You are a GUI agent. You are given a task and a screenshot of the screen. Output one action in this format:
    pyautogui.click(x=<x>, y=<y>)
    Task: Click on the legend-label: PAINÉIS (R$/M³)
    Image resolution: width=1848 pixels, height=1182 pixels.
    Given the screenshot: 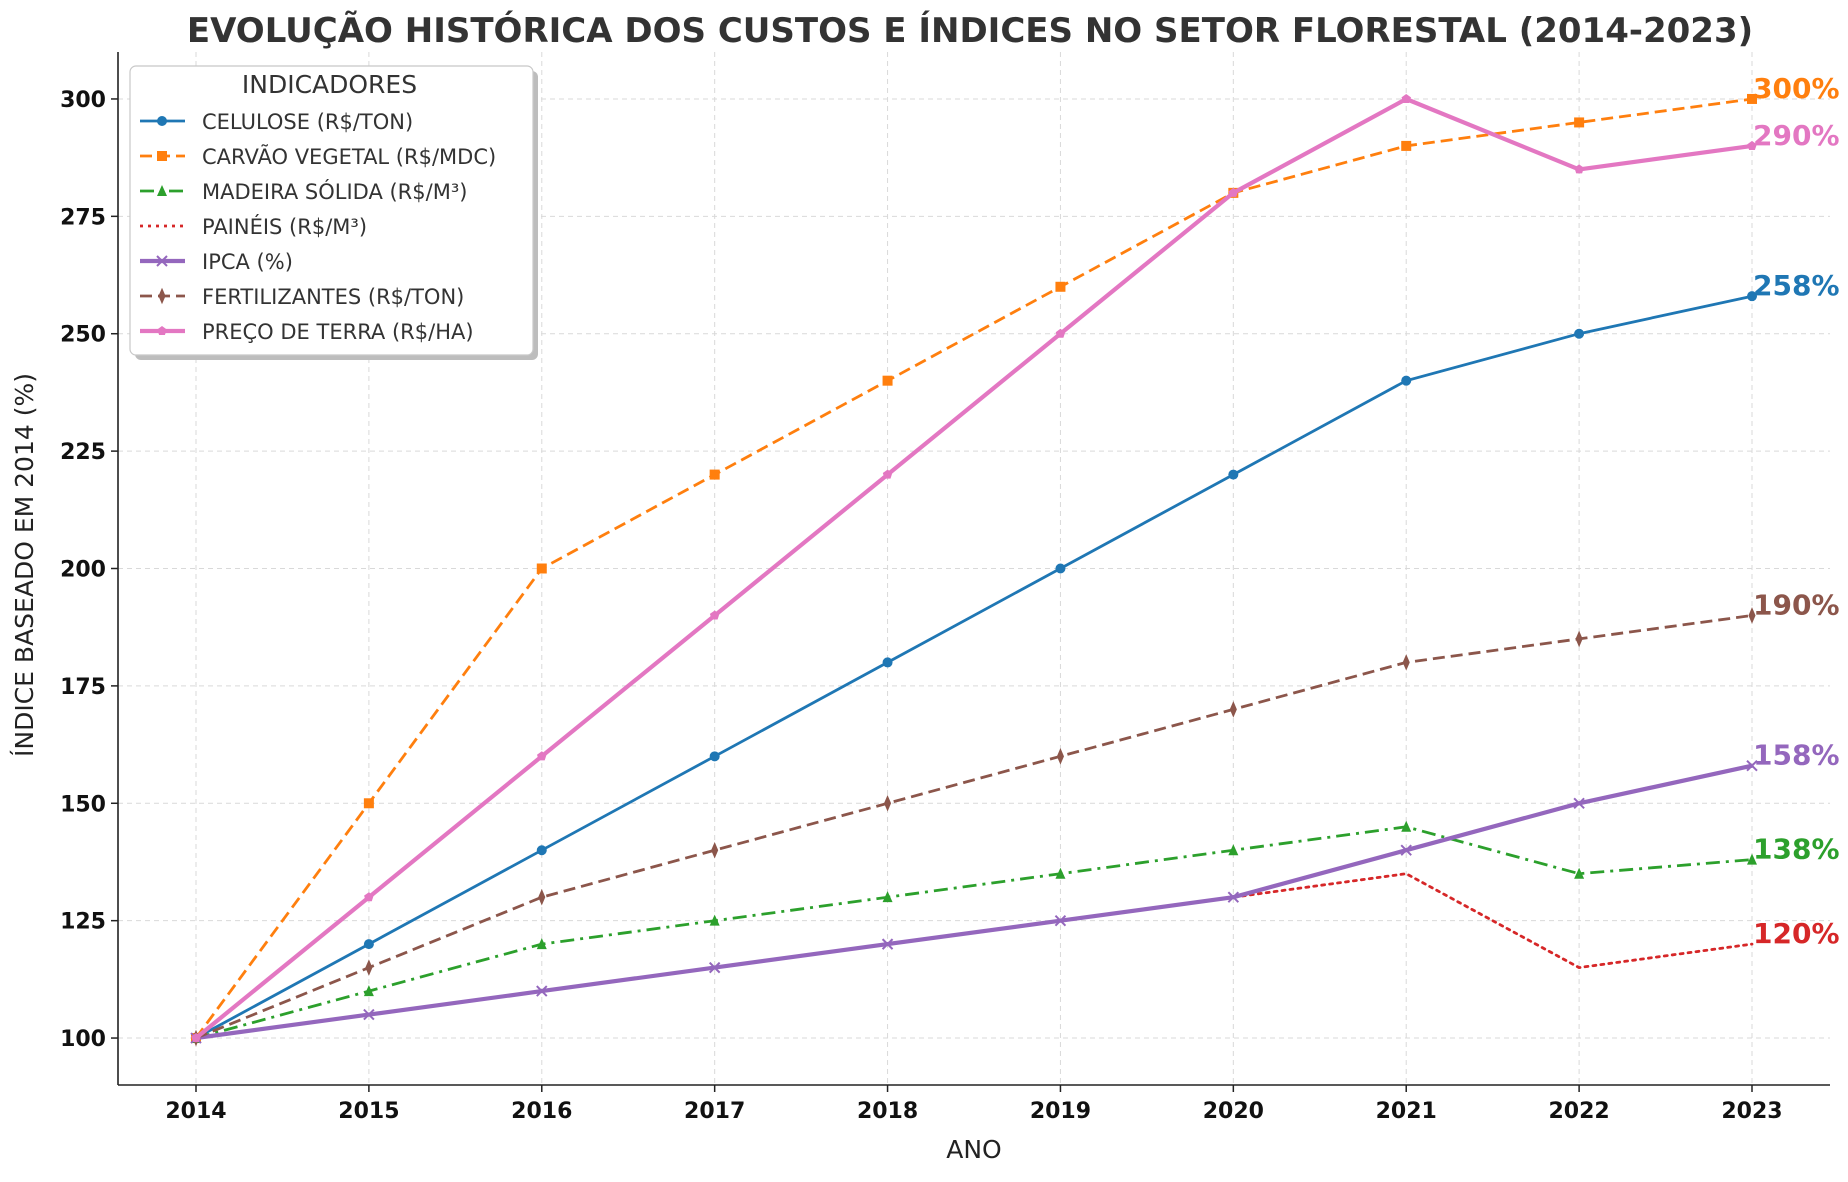 What is the action you would take?
    pyautogui.click(x=284, y=226)
    